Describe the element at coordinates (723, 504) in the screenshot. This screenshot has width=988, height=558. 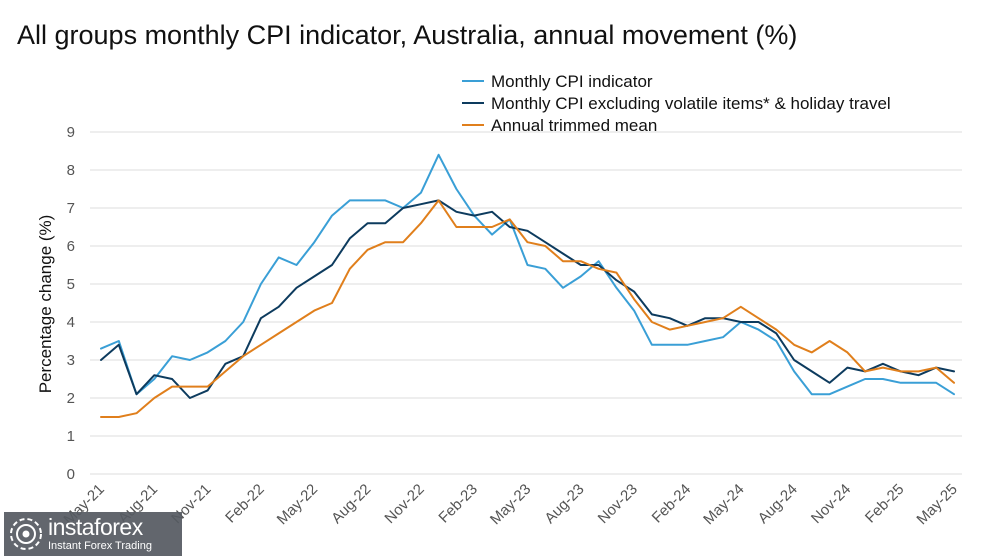
I see `x-tick-label: May-24` at that location.